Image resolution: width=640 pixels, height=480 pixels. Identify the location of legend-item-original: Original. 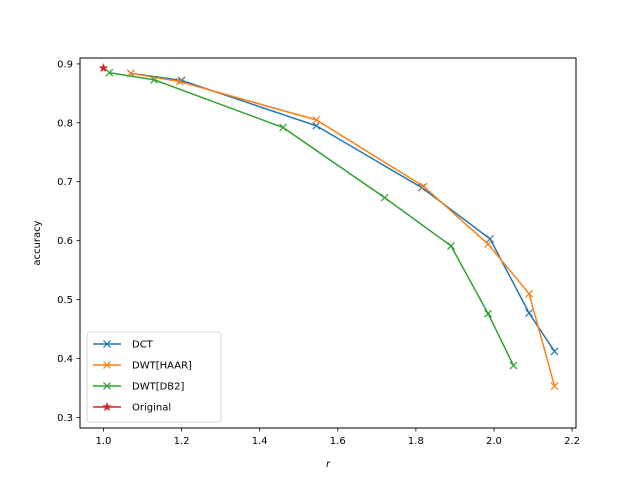
(132, 407).